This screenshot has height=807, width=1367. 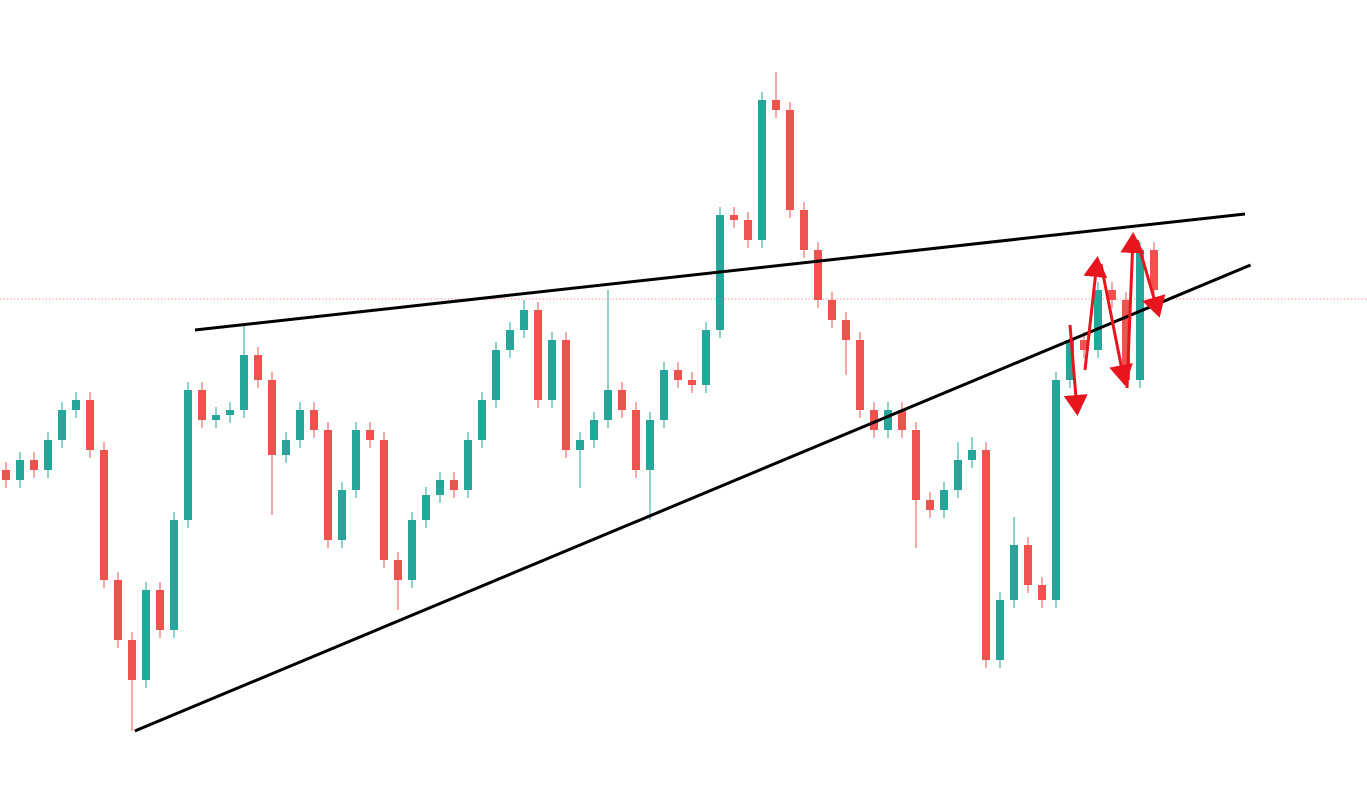 I want to click on trendline, so click(x=720, y=272).